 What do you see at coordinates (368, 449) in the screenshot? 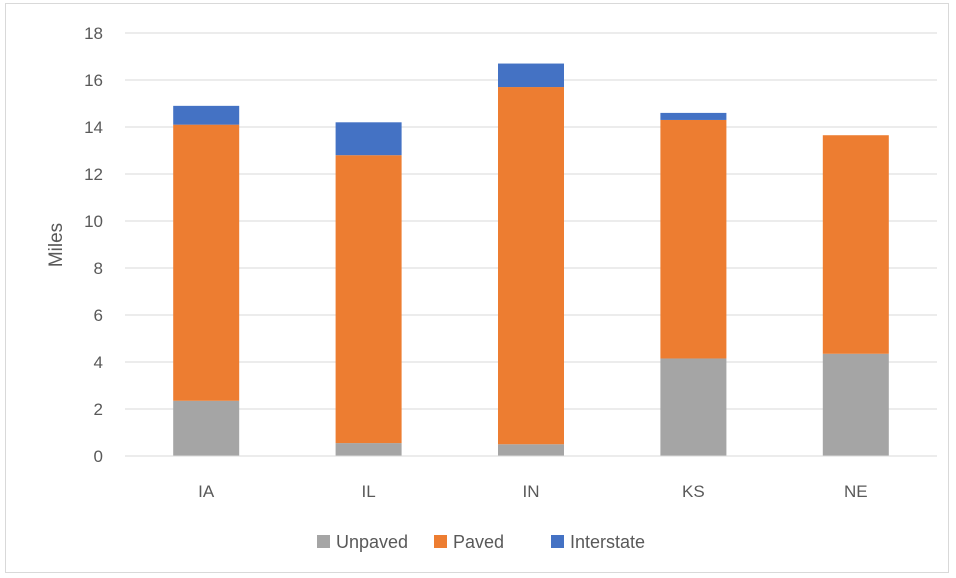
I see `bar-unpaved-il` at bounding box center [368, 449].